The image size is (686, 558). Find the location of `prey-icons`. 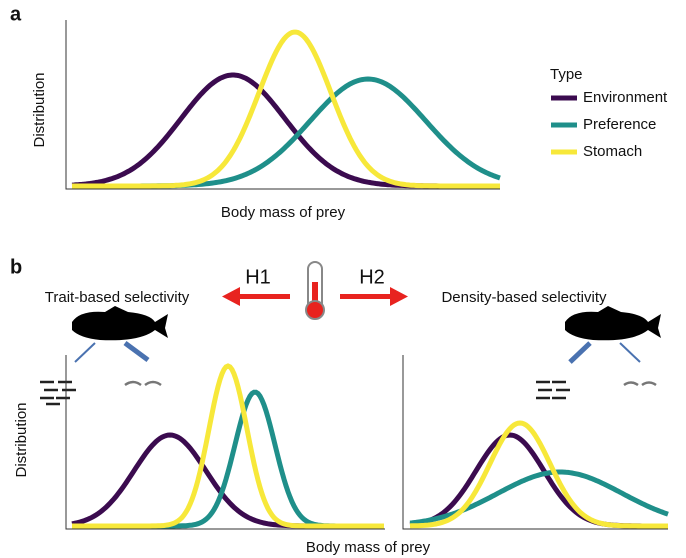

prey-icons is located at coordinates (348, 393).